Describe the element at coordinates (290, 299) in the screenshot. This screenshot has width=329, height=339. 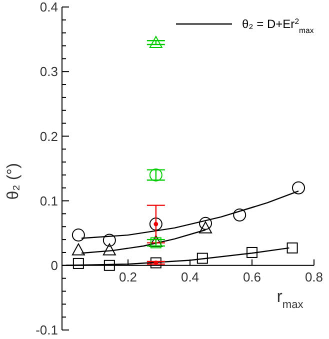
I see `x-axis-title: r$_{max}$` at that location.